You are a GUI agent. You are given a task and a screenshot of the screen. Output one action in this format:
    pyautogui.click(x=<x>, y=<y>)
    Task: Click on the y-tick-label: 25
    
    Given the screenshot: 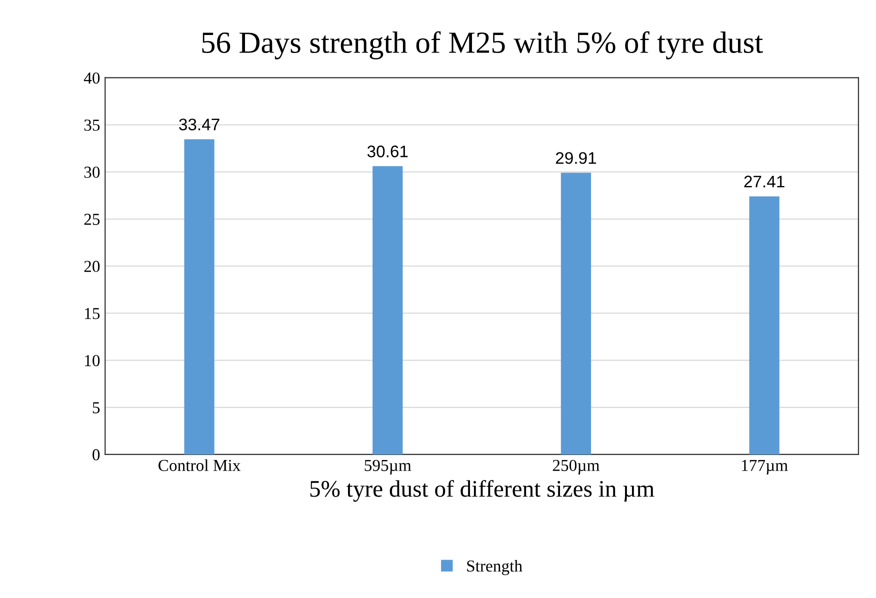 What is the action you would take?
    pyautogui.click(x=92, y=219)
    